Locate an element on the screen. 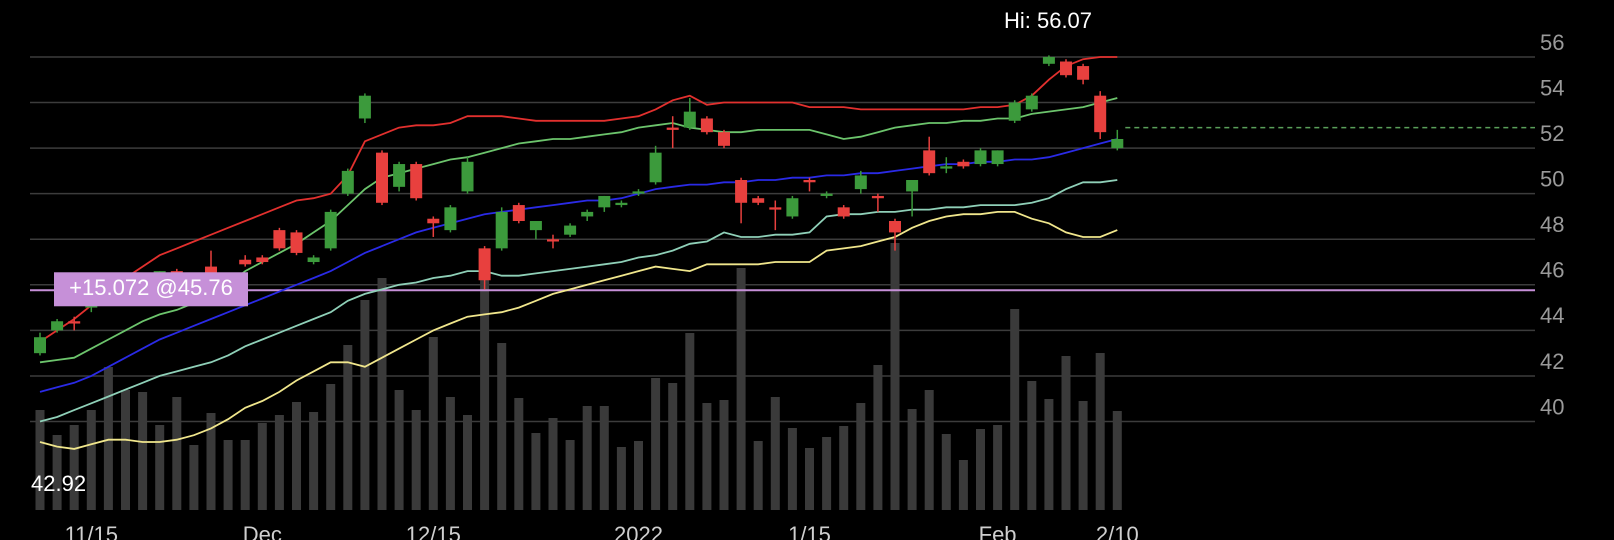 Image resolution: width=1614 pixels, height=540 pixels. x-tick-label: 2022 is located at coordinates (638, 531).